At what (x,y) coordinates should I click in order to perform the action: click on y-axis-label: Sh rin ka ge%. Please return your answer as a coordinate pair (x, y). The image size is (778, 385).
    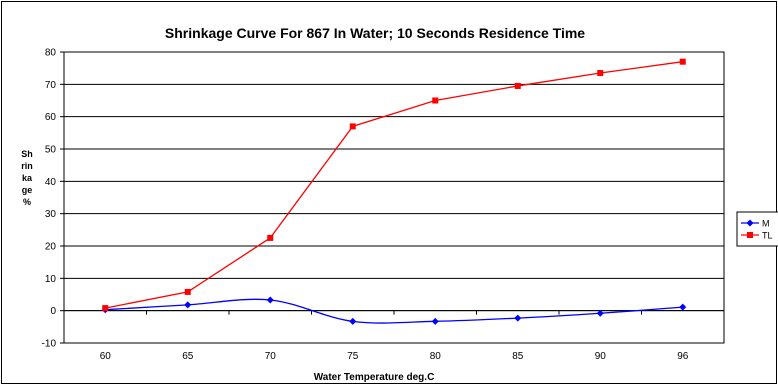
    Looking at the image, I should click on (27, 178).